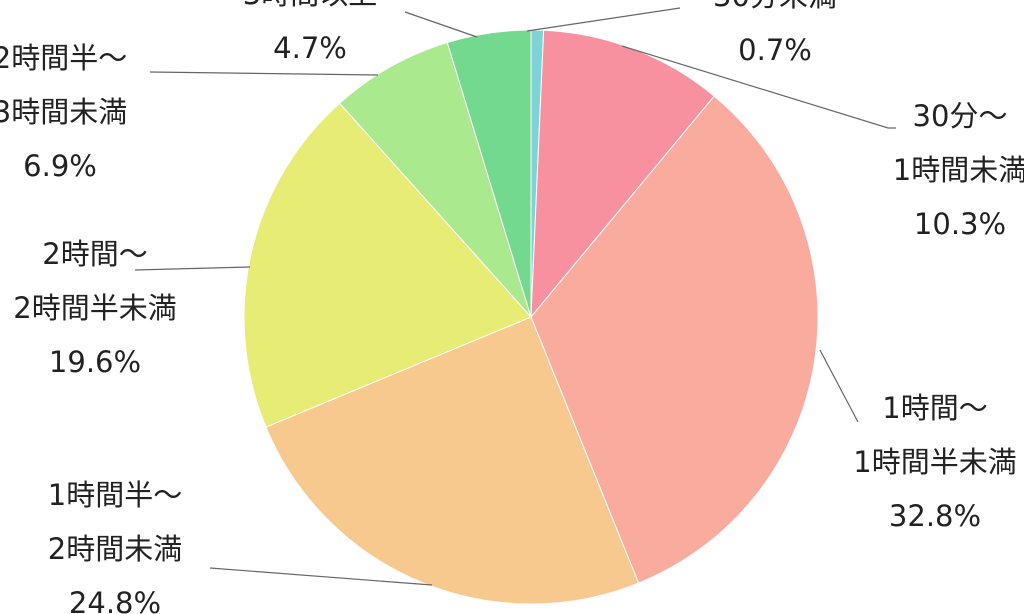 Image resolution: width=1024 pixels, height=614 pixels. Describe the element at coordinates (94, 254) in the screenshot. I see `slice-label: 2時間～` at that location.